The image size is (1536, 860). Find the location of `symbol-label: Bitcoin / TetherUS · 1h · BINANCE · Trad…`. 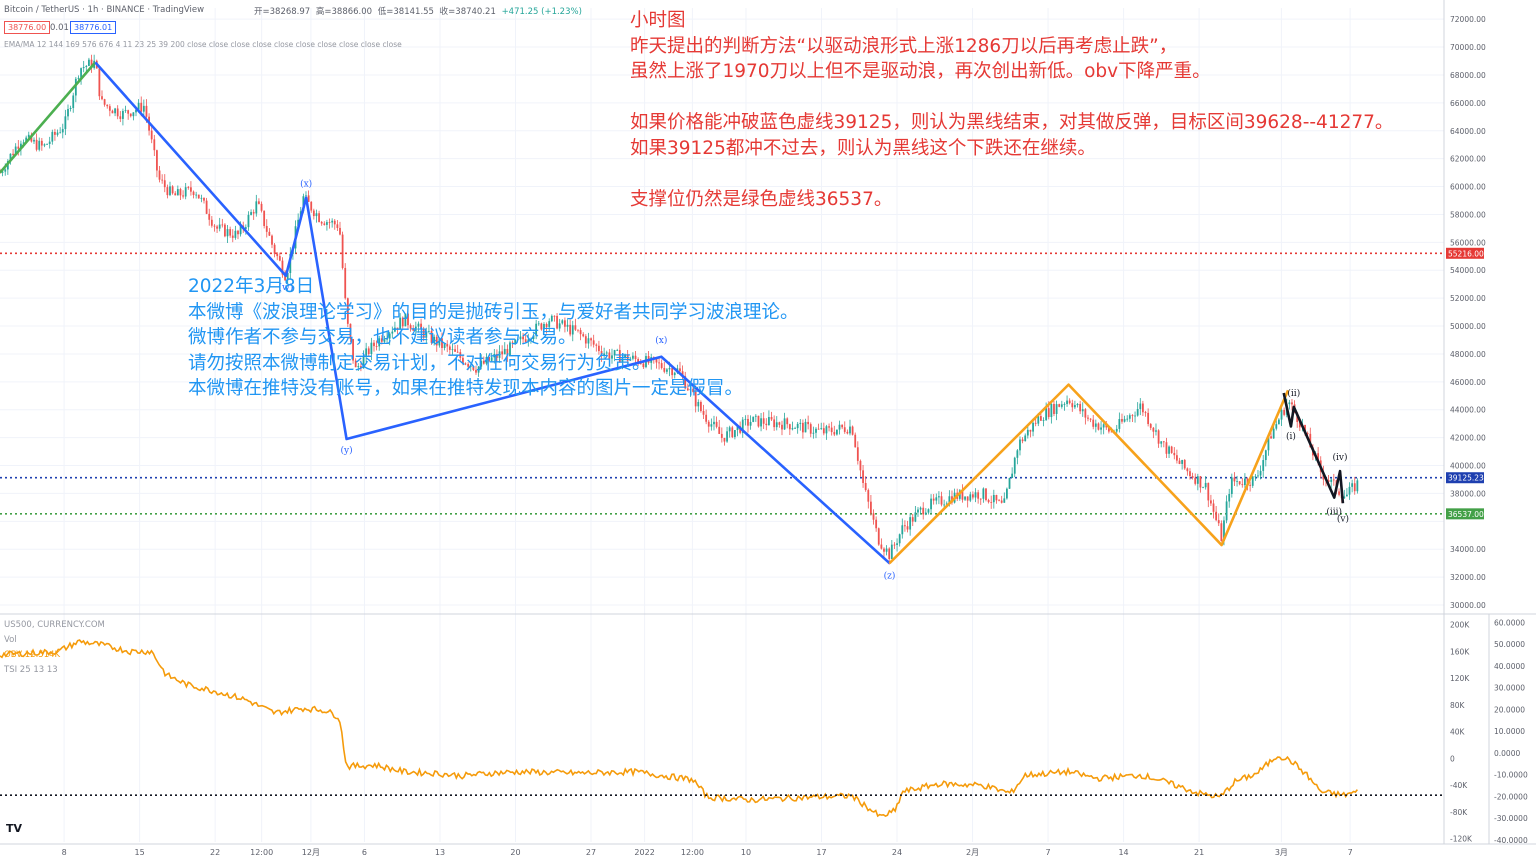

symbol-label: Bitcoin / TetherUS · 1h · BINANCE · Trad… is located at coordinates (104, 10).